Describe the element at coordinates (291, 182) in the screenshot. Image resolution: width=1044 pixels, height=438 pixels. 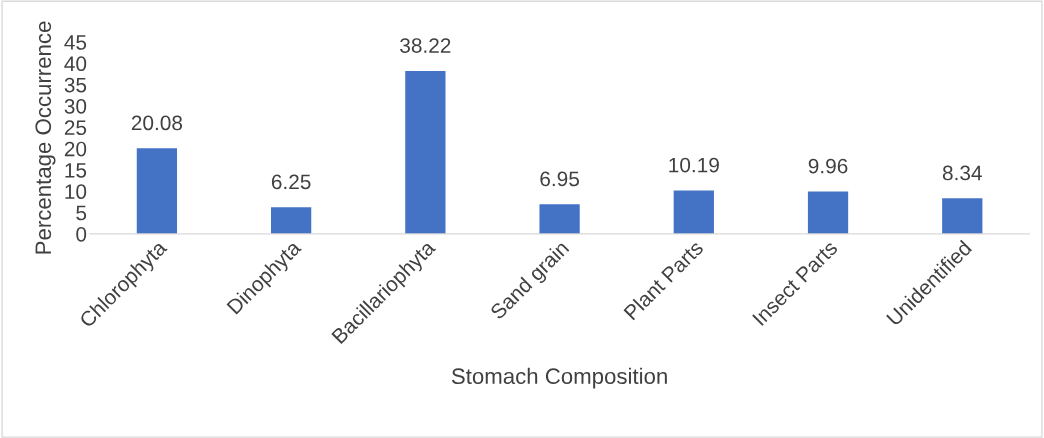
I see `data-label: 6.25` at that location.